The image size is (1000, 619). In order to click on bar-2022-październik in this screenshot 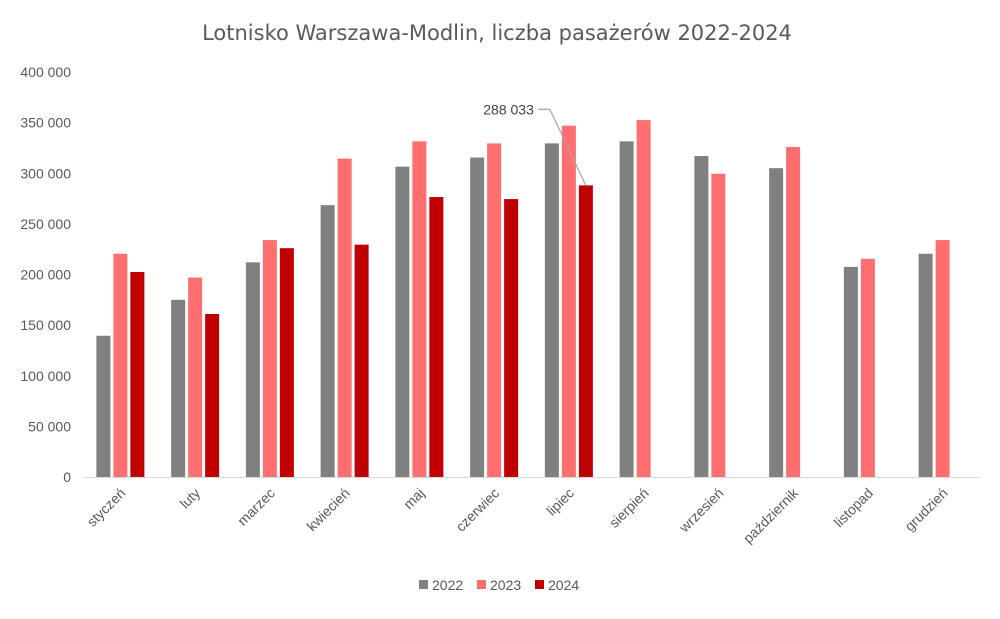, I will do `click(776, 322)`.